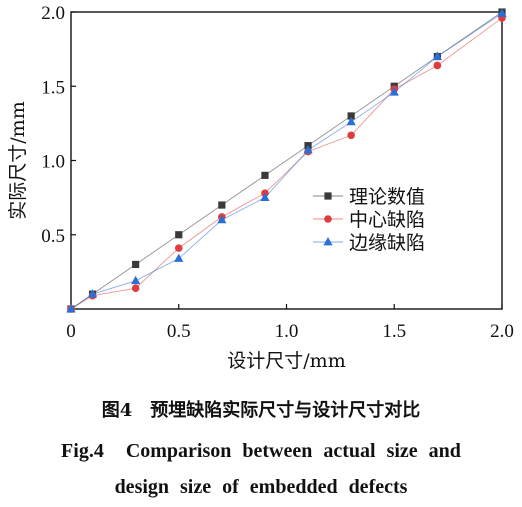 This screenshot has width=522, height=507. I want to click on x-tick-label: 2.0, so click(502, 331).